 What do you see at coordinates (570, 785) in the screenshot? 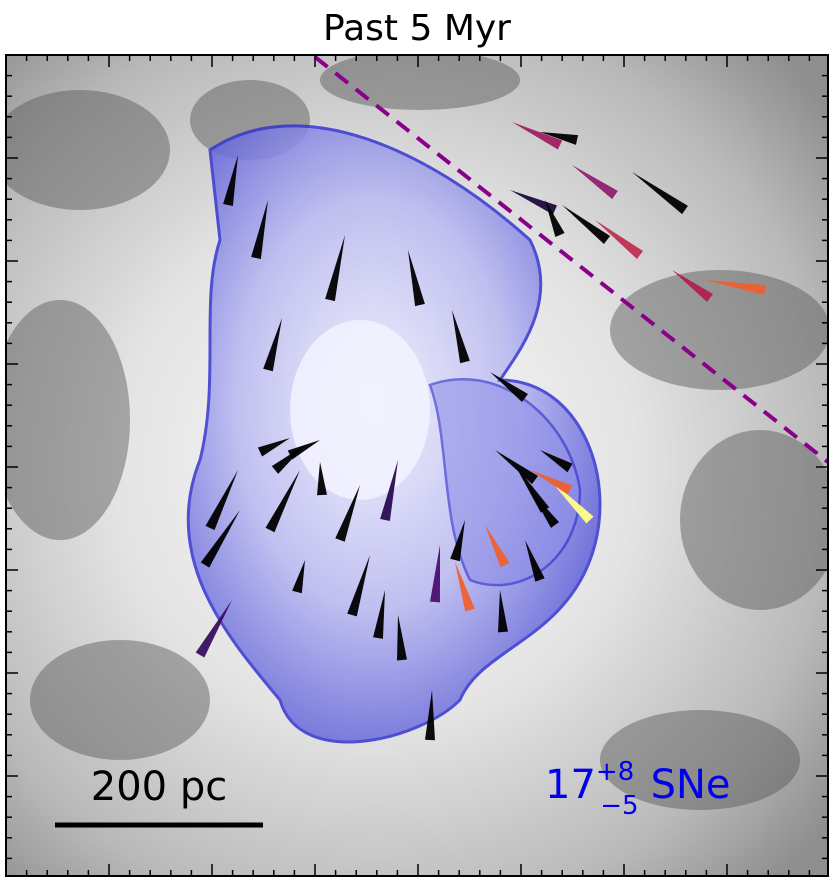
I see `sn-base: 17` at bounding box center [570, 785].